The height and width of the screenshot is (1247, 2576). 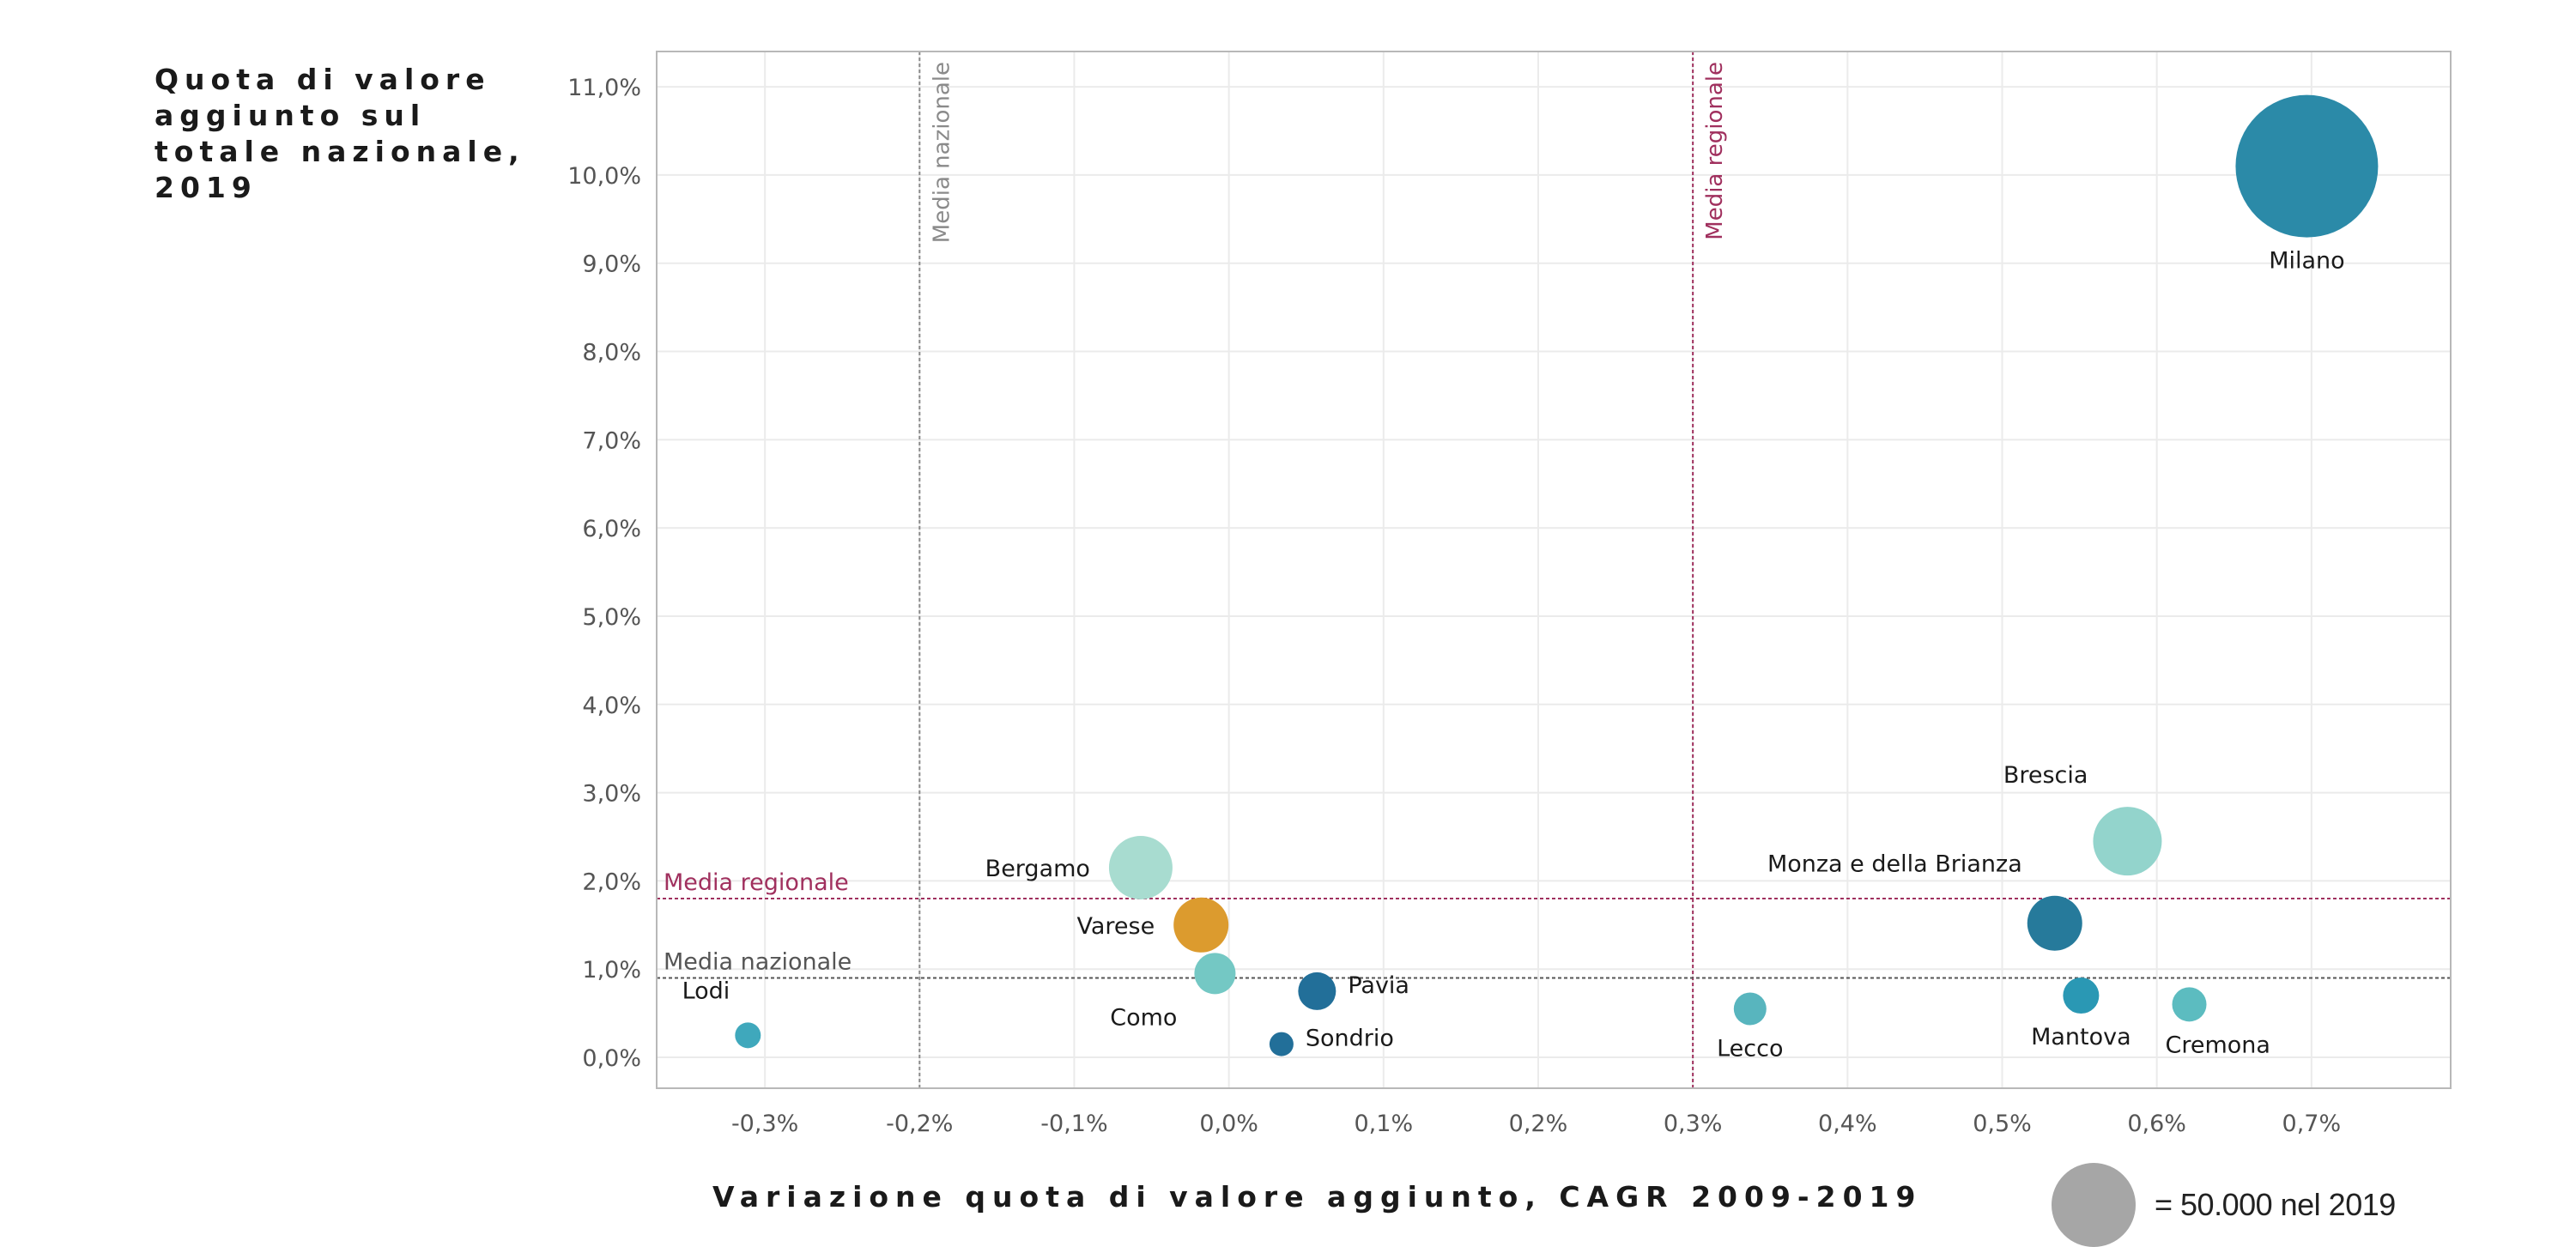 I want to click on point-label: Pavia, so click(x=1378, y=986).